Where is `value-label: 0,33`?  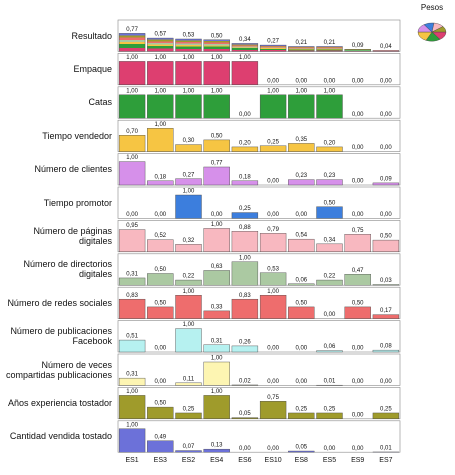
value-label: 0,33 is located at coordinates (217, 307).